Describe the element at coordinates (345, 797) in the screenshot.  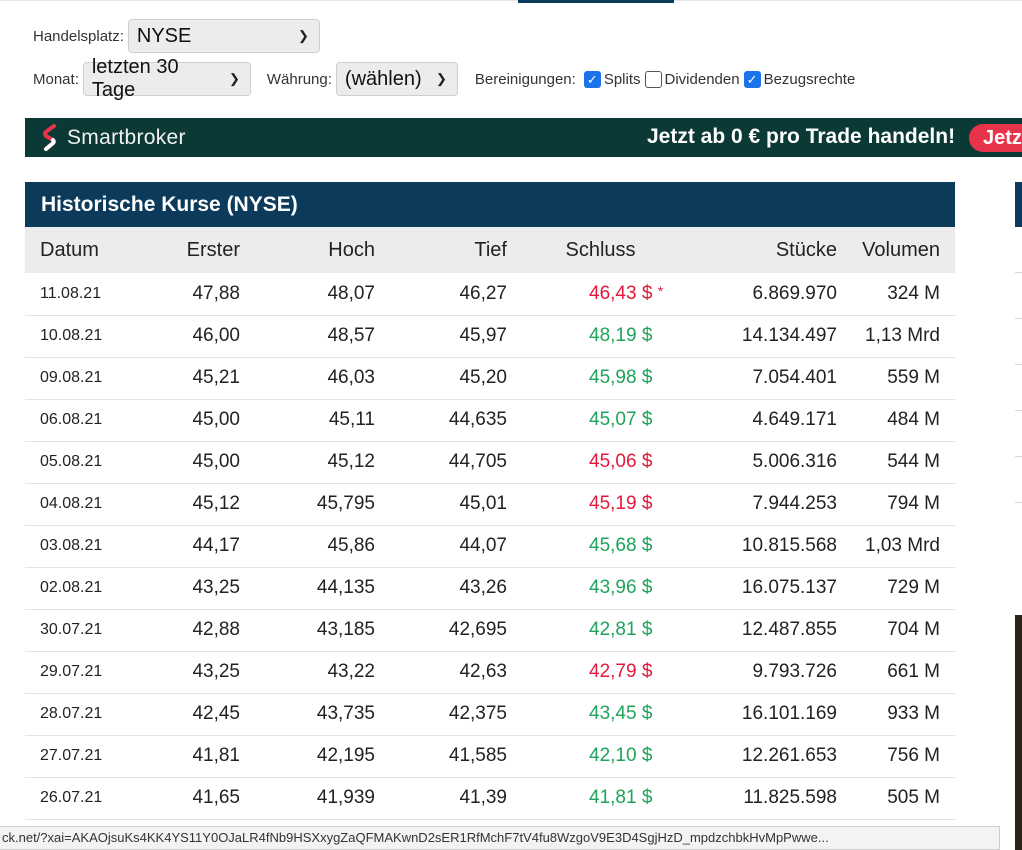
I see `cell-high: 41,939` at that location.